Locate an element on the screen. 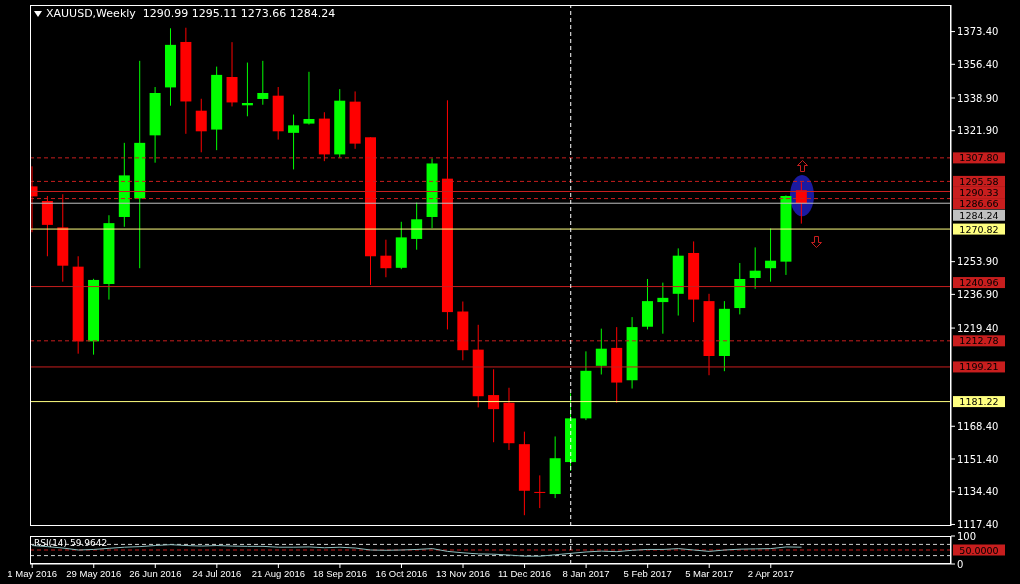  ref-line-label: 1181.22 is located at coordinates (979, 402).